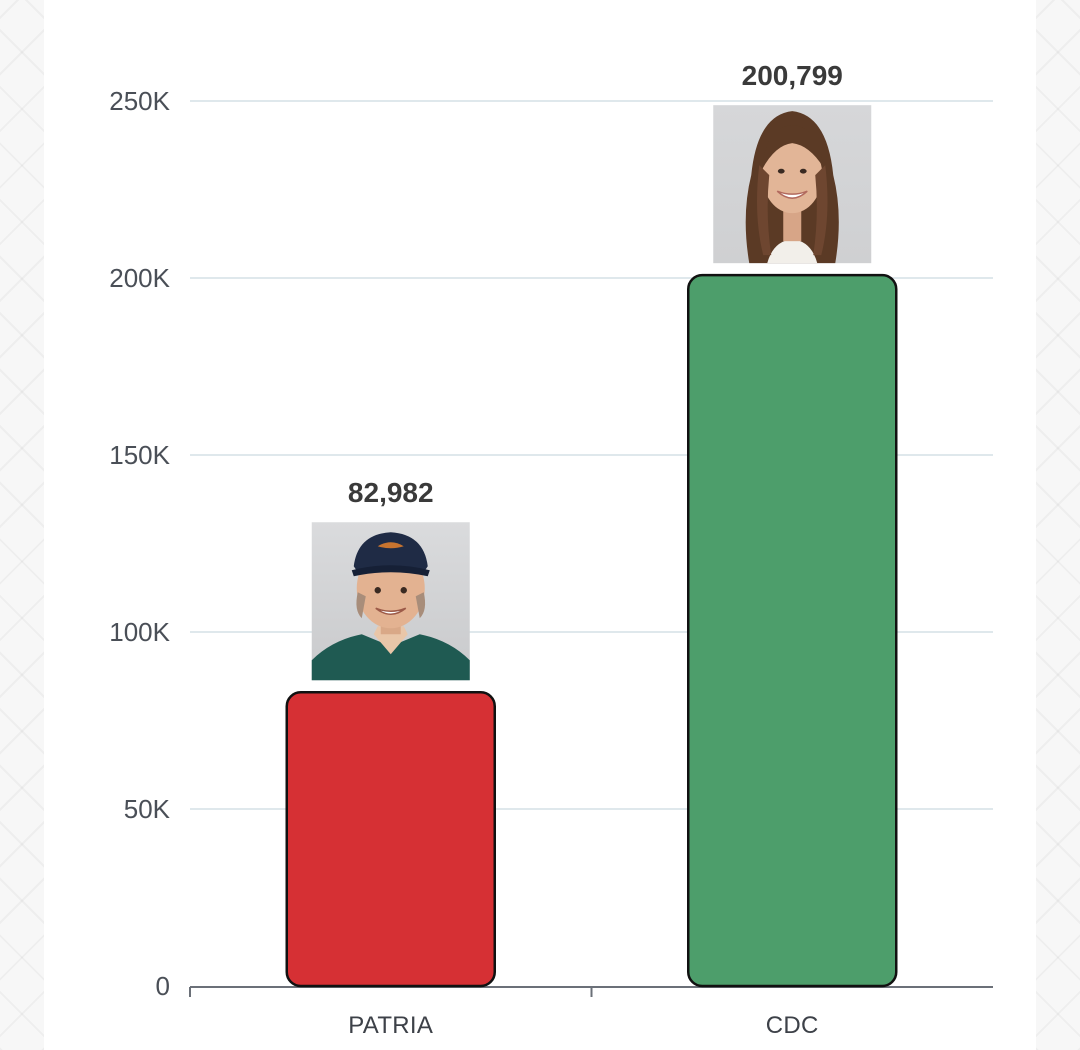 The height and width of the screenshot is (1050, 1080). I want to click on x-tick-label-patria: PATRIA, so click(390, 1025).